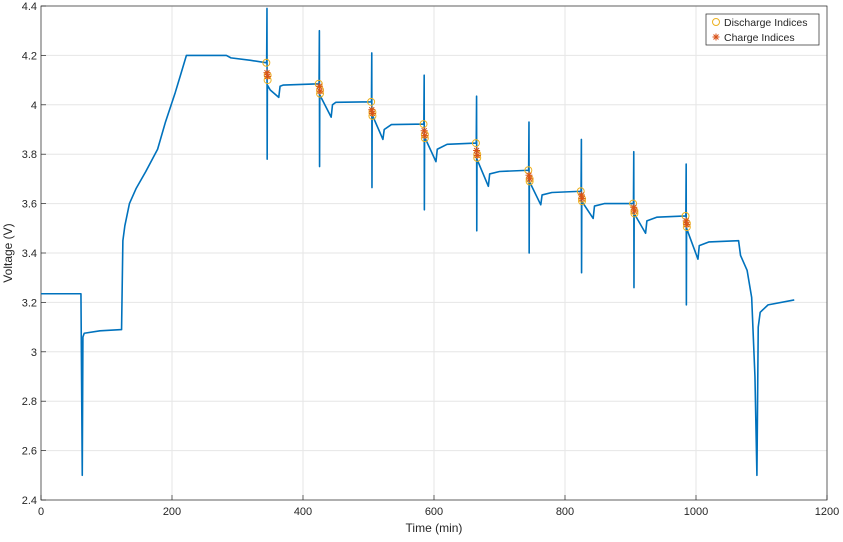 This screenshot has height=542, width=843. I want to click on y-axis-label: Voltage (V), so click(8, 252).